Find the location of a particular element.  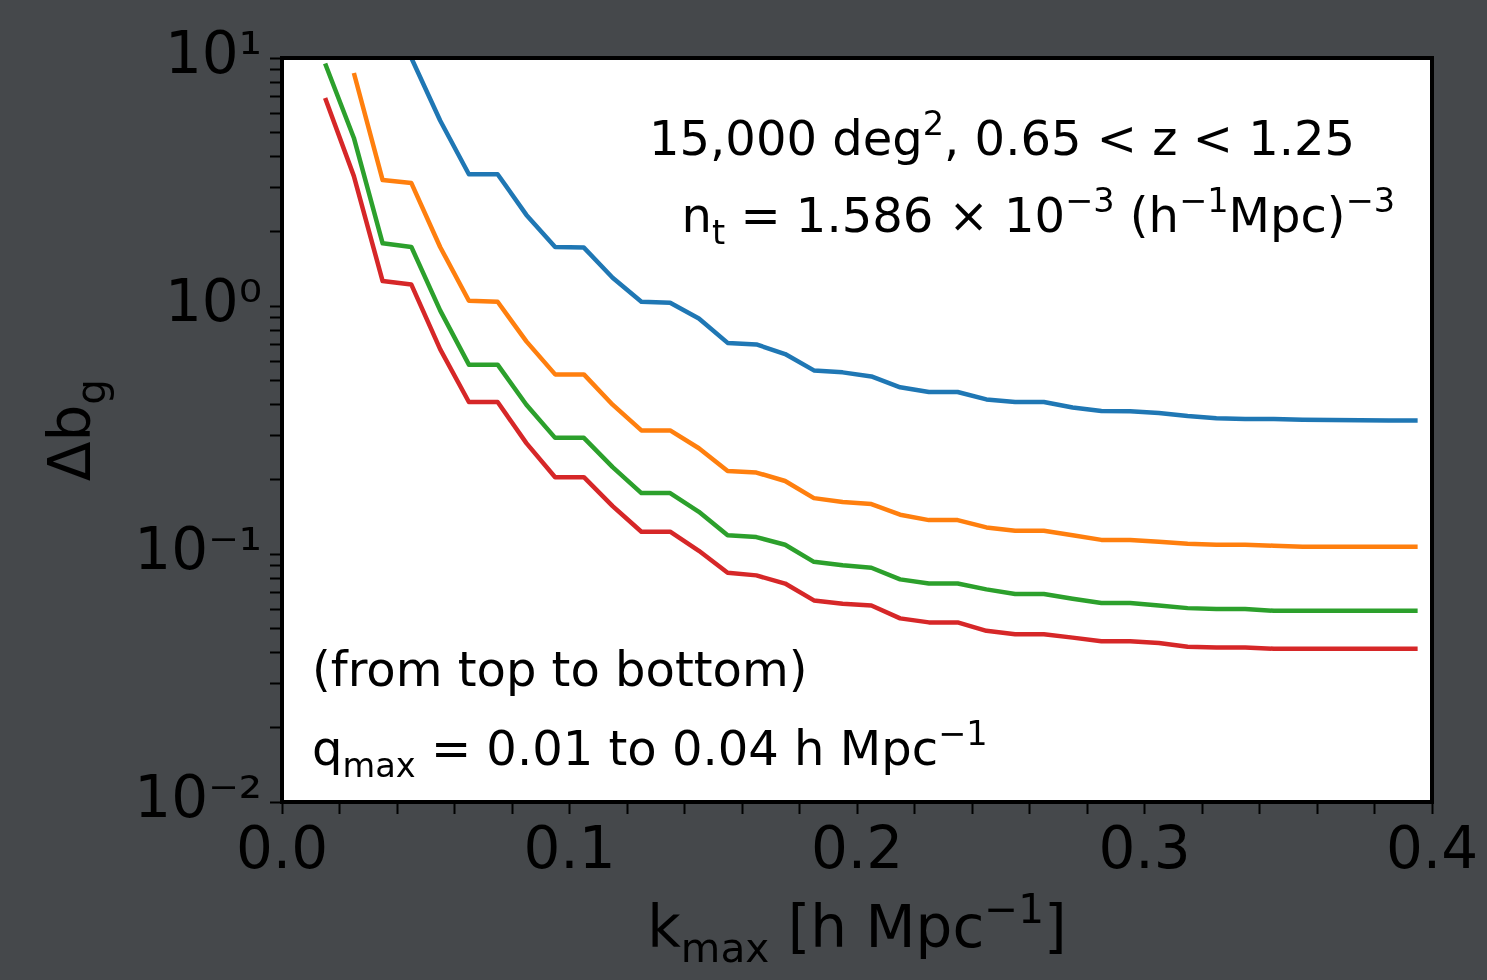

y-axis-title: Δbg is located at coordinates (75, 430).